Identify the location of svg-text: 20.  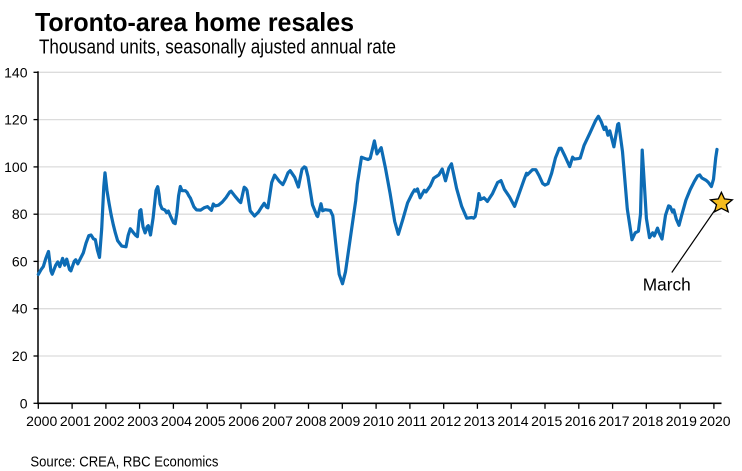
(20, 356).